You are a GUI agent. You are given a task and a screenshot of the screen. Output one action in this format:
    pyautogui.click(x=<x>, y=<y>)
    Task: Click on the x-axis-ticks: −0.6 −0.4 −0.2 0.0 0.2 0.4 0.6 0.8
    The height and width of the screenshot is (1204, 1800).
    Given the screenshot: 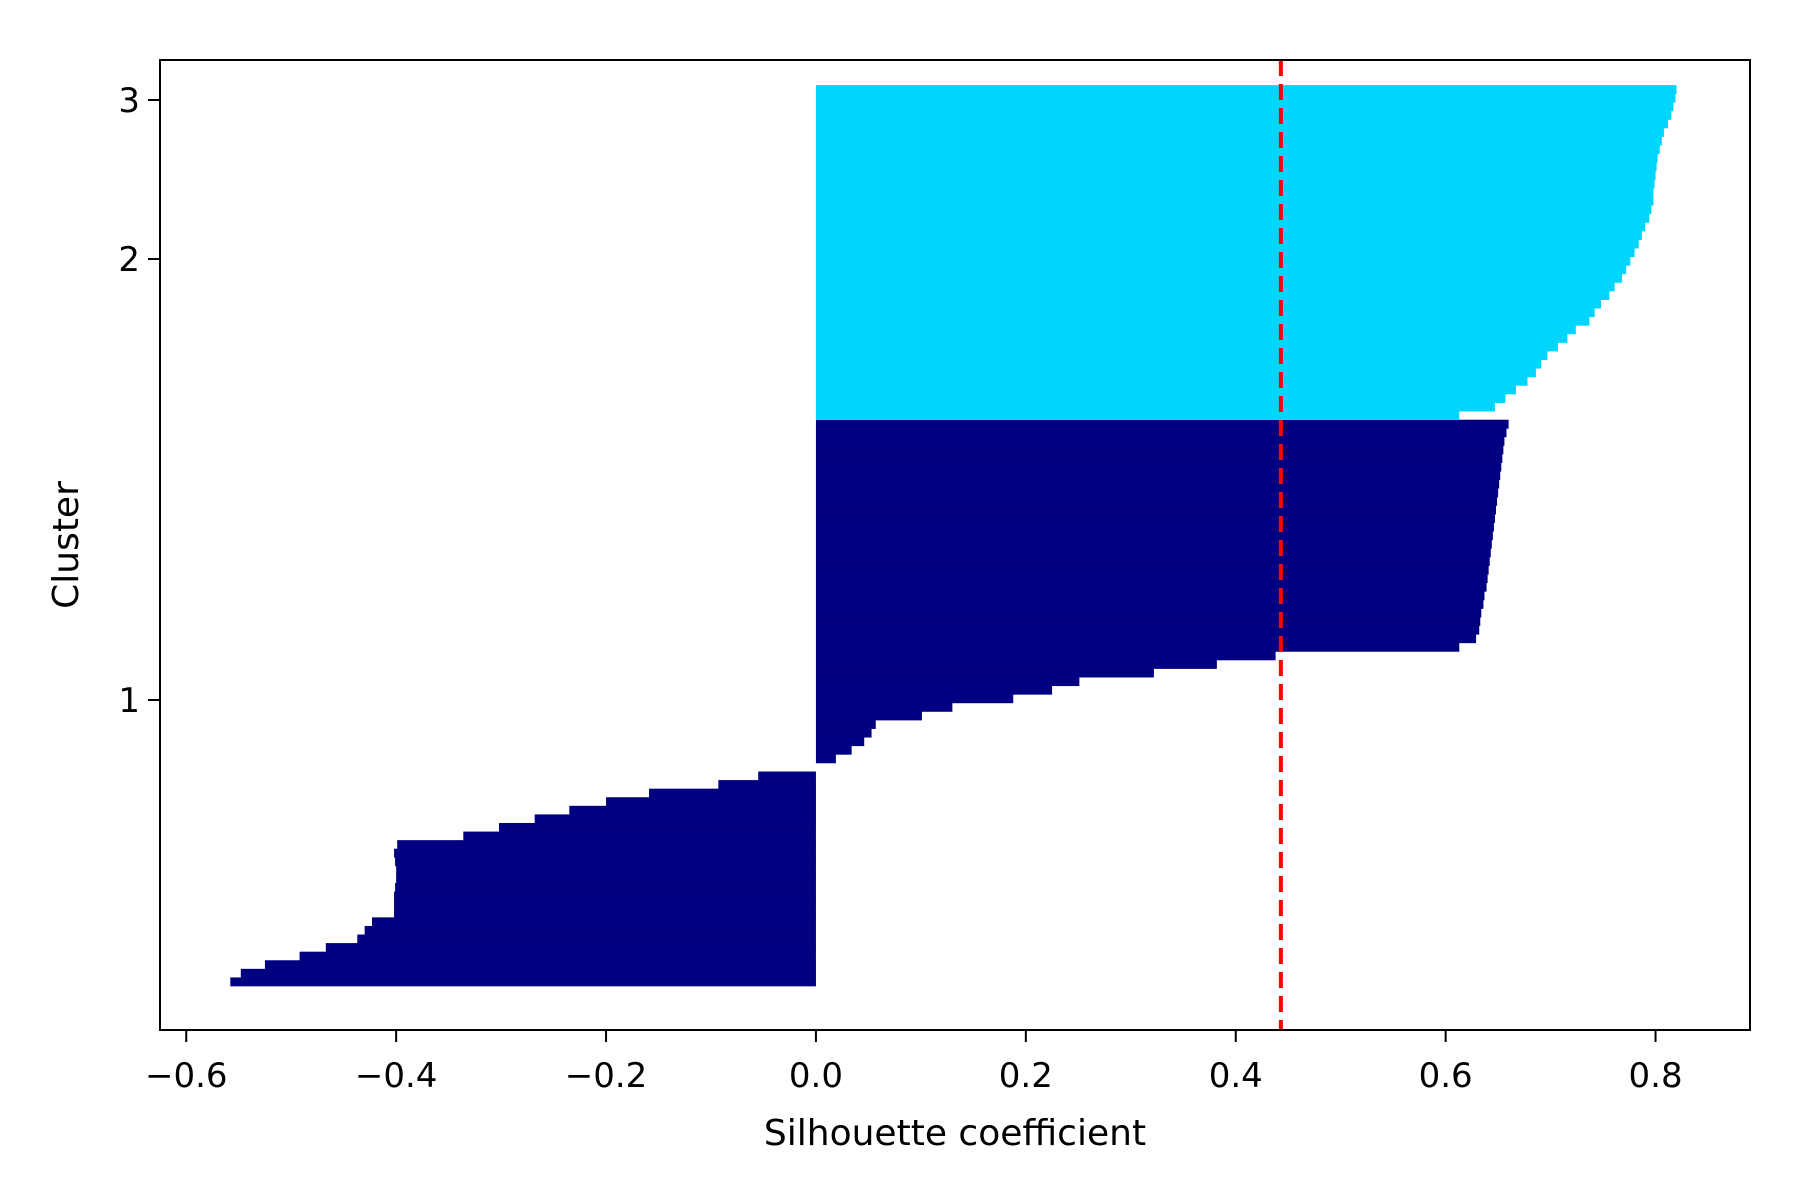 What is the action you would take?
    pyautogui.click(x=914, y=1063)
    